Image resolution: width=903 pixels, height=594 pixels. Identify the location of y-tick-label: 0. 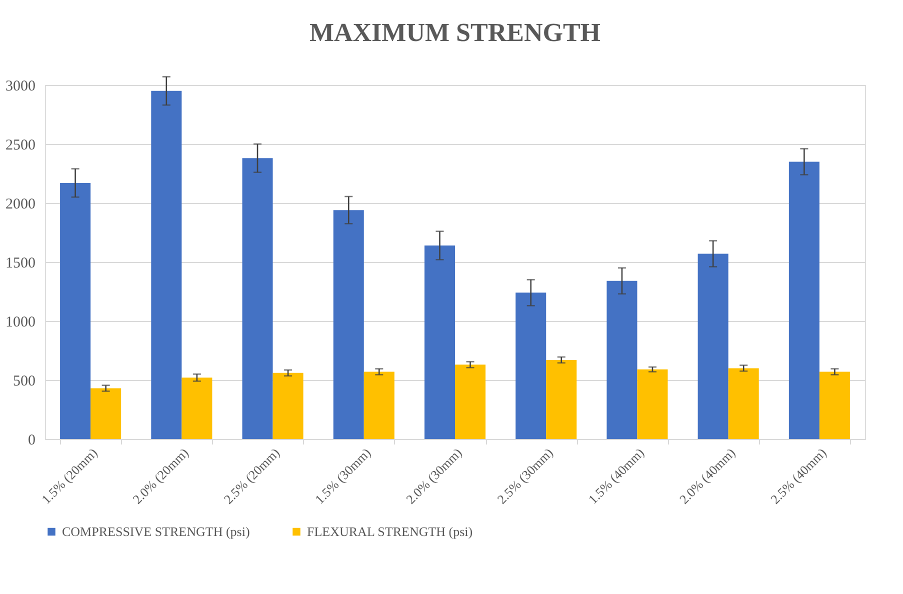
(32, 440).